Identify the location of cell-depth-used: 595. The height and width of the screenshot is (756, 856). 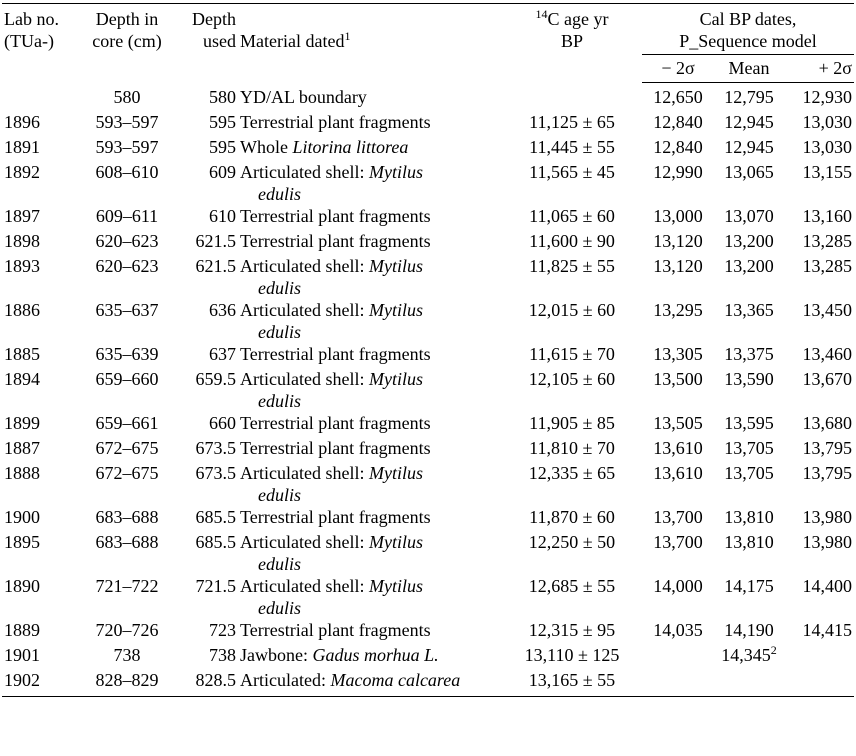
(222, 122).